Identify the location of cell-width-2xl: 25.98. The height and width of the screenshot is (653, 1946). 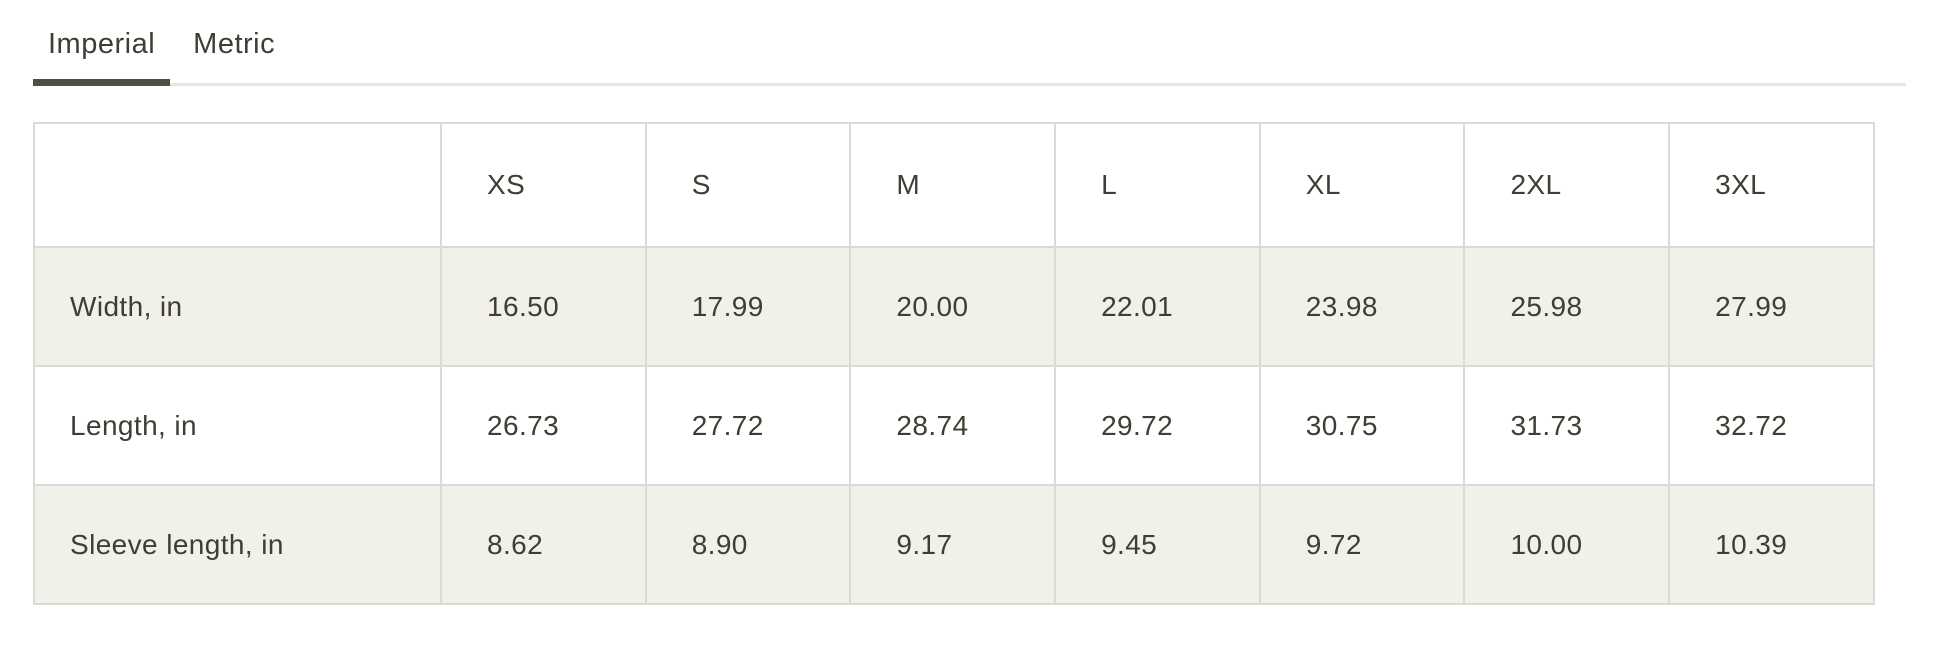
(1567, 306).